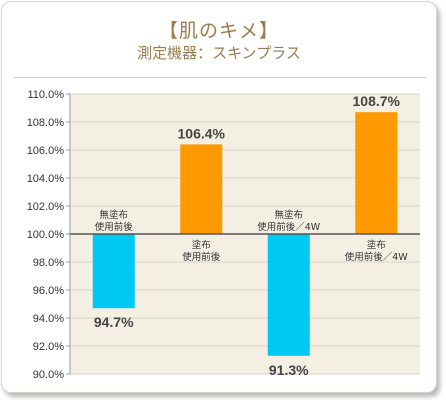 This screenshot has width=446, height=400. What do you see at coordinates (46, 123) in the screenshot?
I see `y-tick-label: 108.0%` at bounding box center [46, 123].